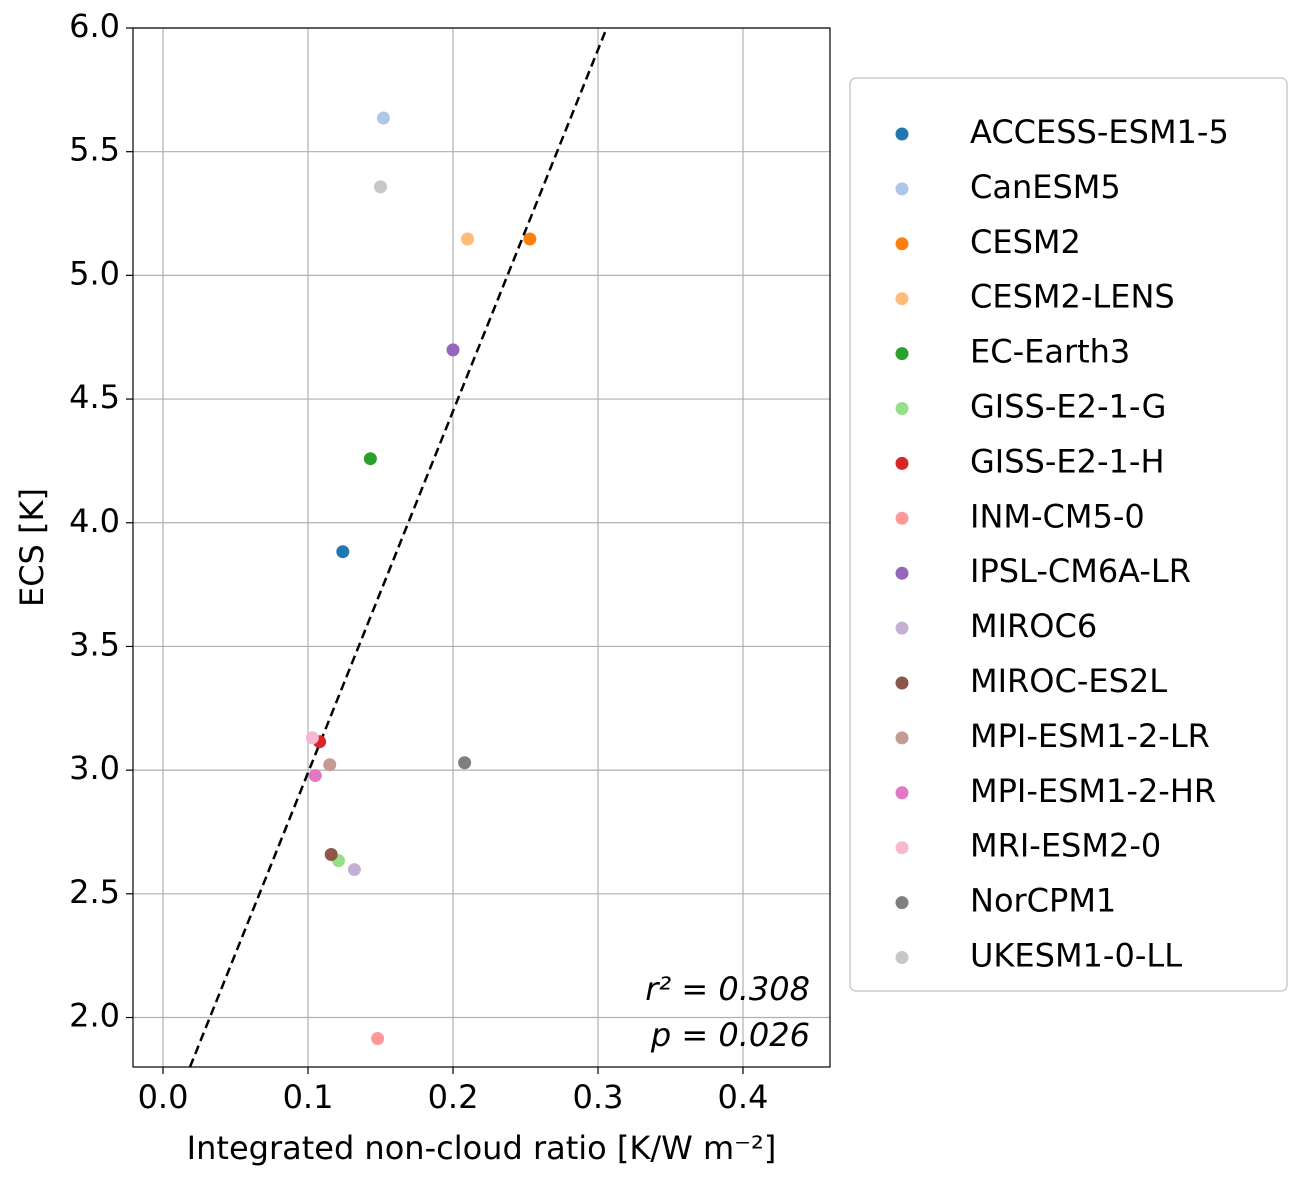  What do you see at coordinates (482, 1148) in the screenshot?
I see `x-axis-label: Integrated non-cloud ratio [K/W m⁻²]` at bounding box center [482, 1148].